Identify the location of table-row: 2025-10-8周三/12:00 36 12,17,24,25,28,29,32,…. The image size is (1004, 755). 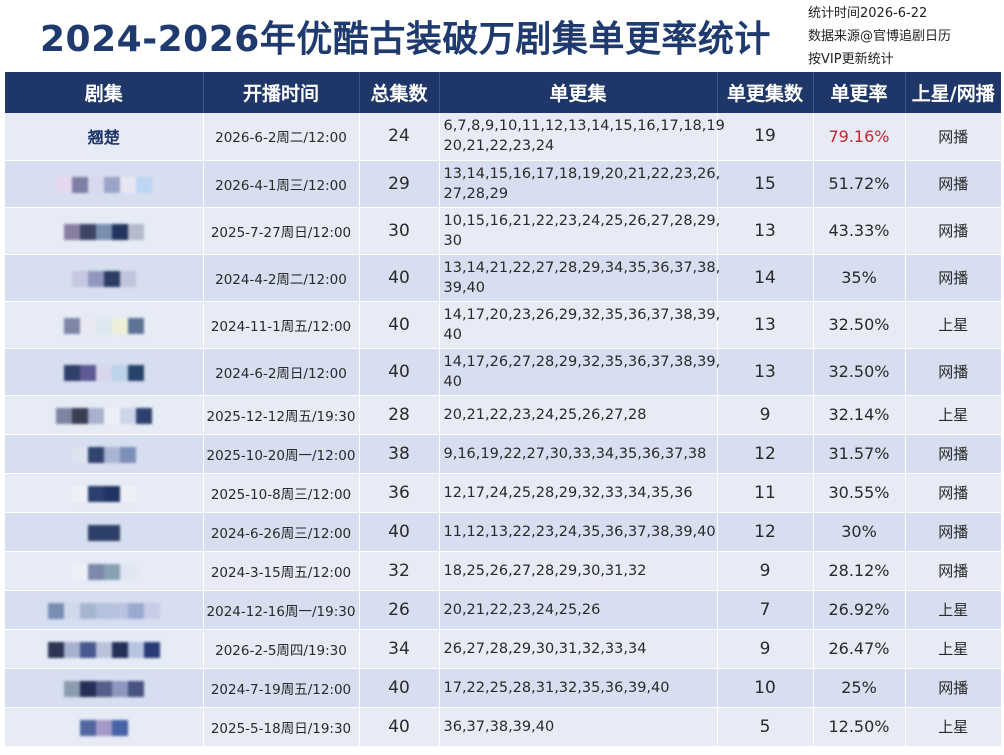
(503, 493).